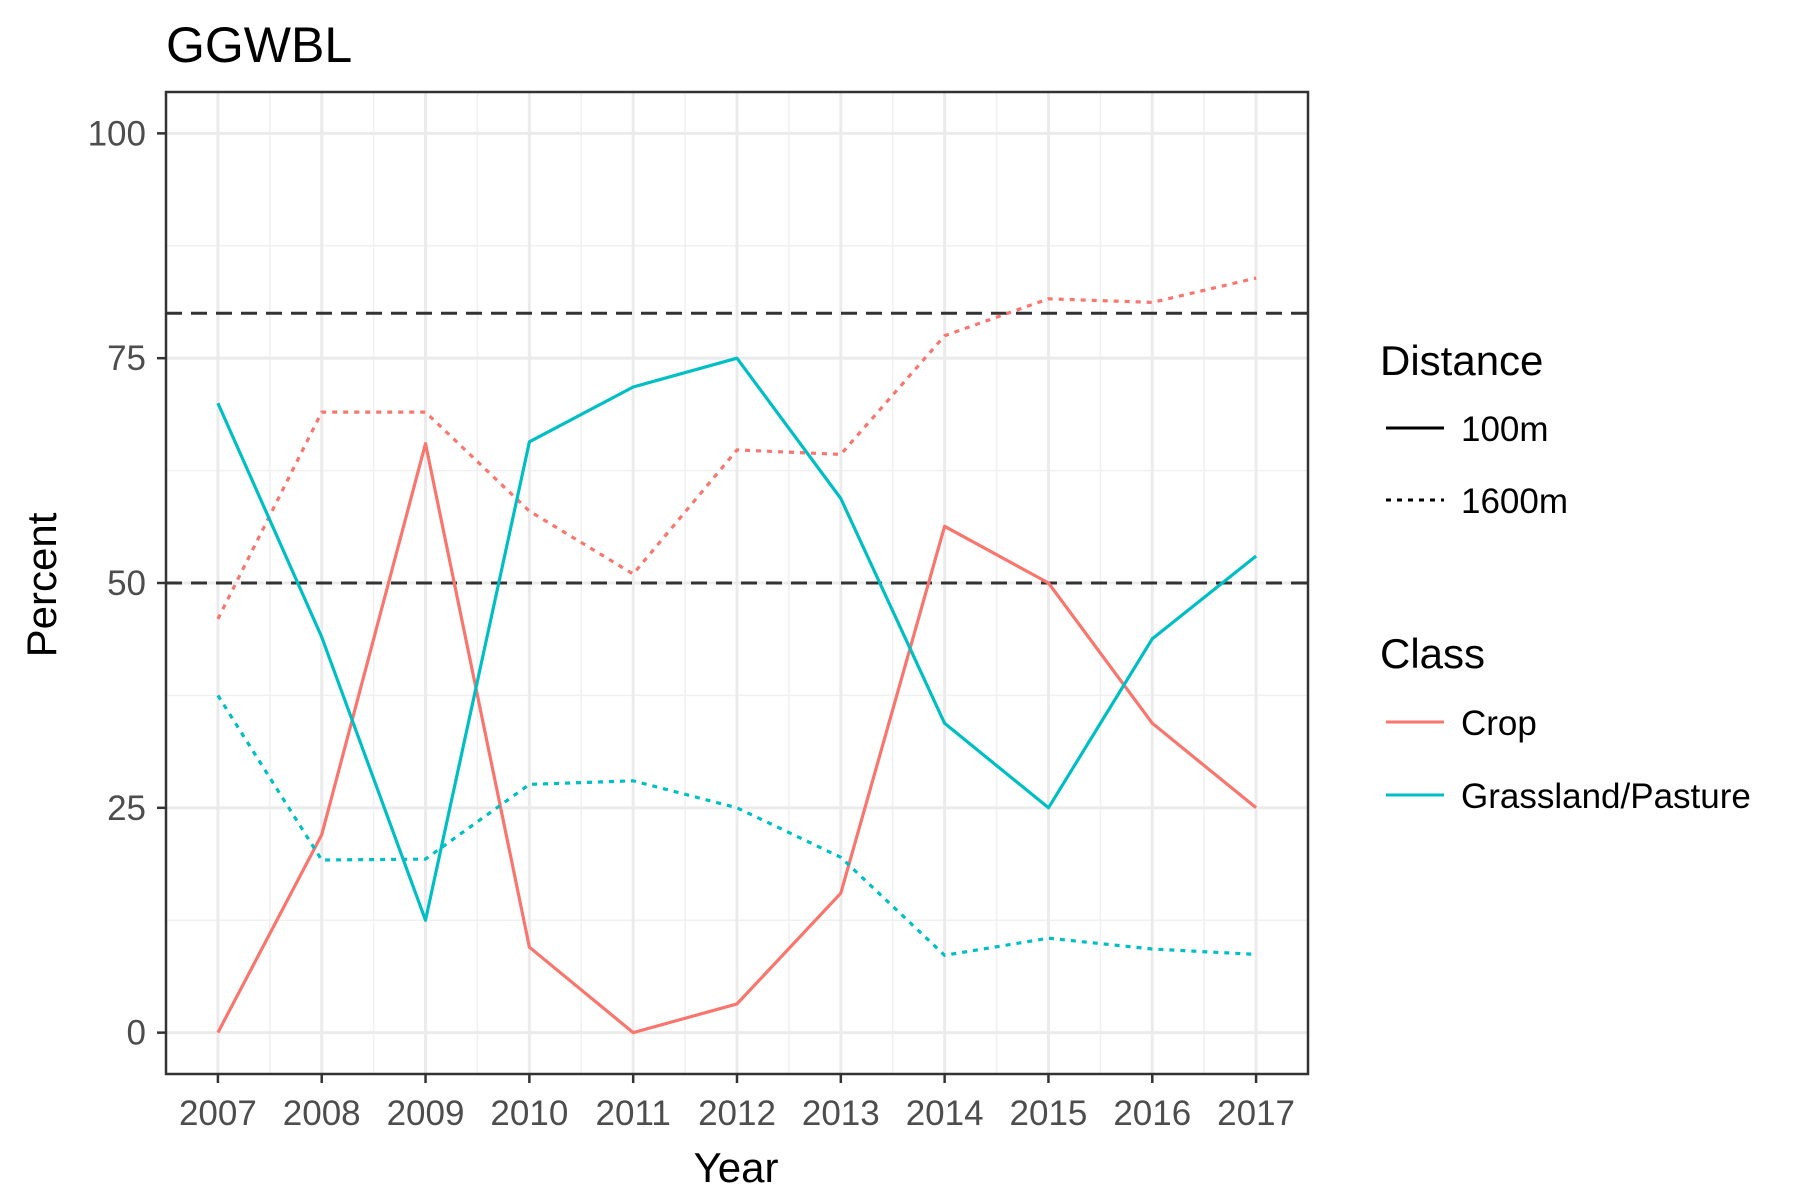 The image size is (1800, 1200). Describe the element at coordinates (426, 1113) in the screenshot. I see `x-tick-label: 2009` at that location.